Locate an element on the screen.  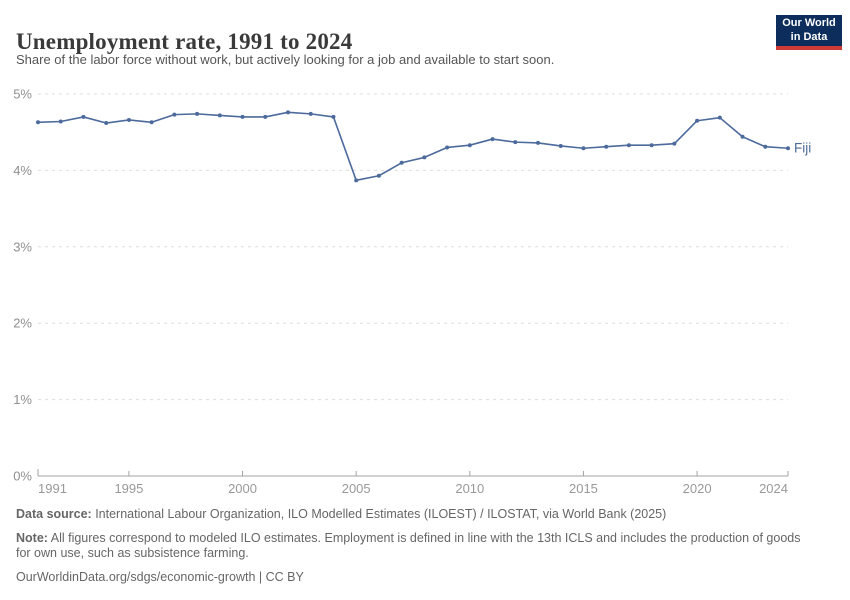
x-axis-tick-label: 2010 is located at coordinates (469, 488).